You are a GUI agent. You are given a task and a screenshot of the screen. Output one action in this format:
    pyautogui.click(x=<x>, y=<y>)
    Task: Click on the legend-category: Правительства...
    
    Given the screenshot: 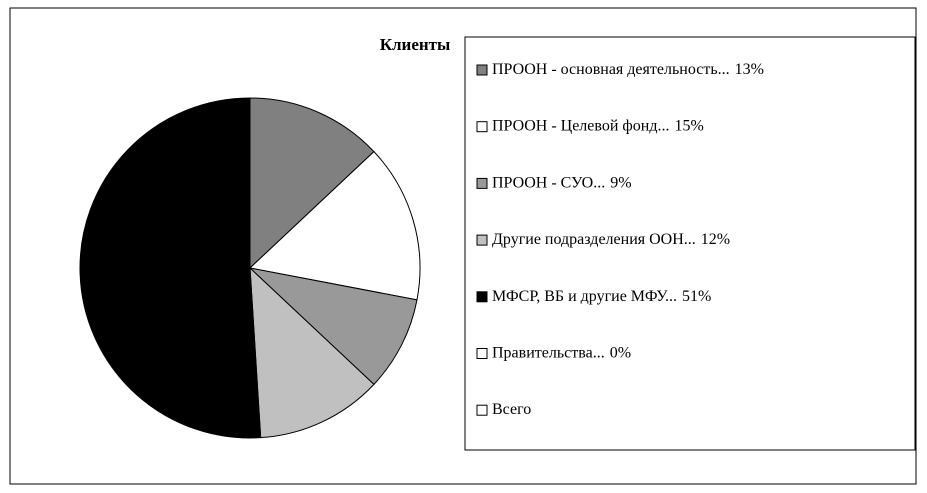 What is the action you would take?
    pyautogui.click(x=548, y=352)
    